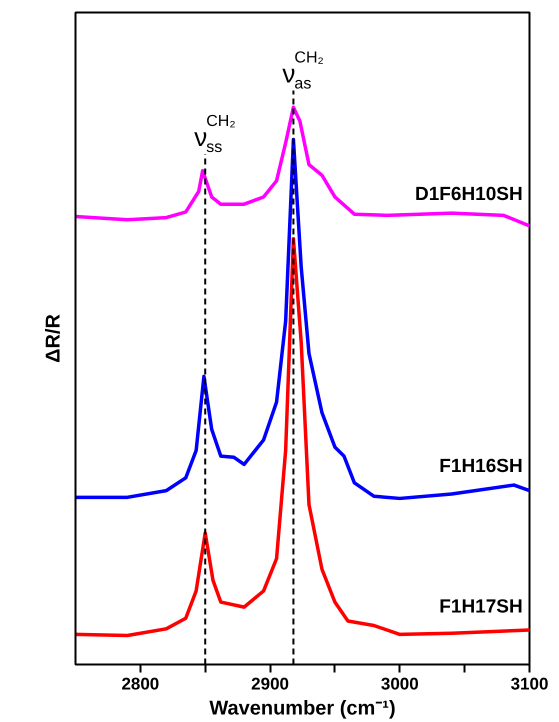 This screenshot has height=722, width=559. What do you see at coordinates (468, 195) in the screenshot?
I see `series-label: D1F6H10SH` at bounding box center [468, 195].